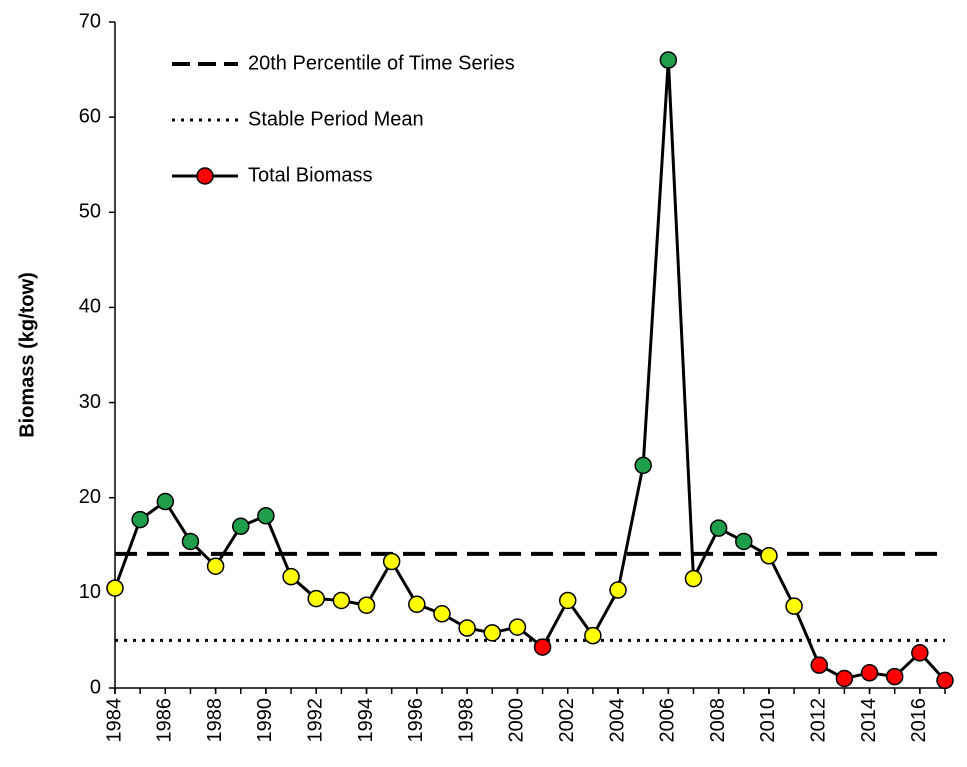 This screenshot has width=967, height=767. What do you see at coordinates (90, 116) in the screenshot?
I see `y-tick-label: 60` at bounding box center [90, 116].